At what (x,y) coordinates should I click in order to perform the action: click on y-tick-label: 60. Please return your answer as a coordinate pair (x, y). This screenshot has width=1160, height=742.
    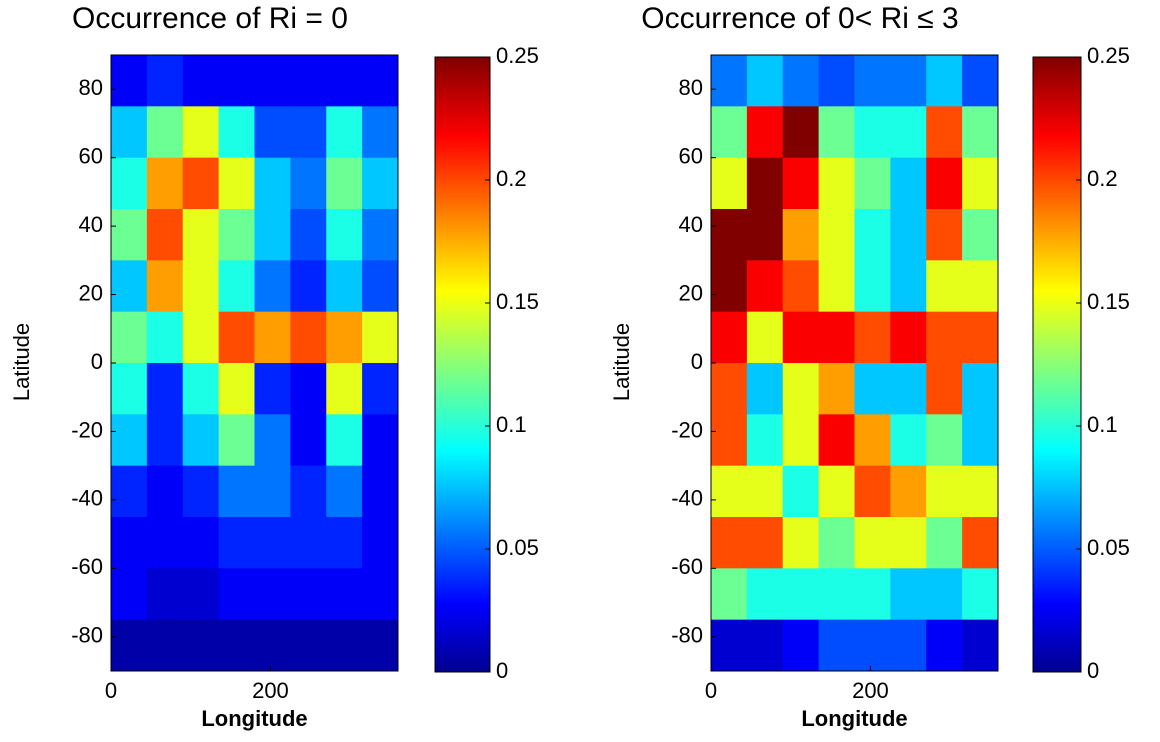
    Looking at the image, I should click on (91, 155).